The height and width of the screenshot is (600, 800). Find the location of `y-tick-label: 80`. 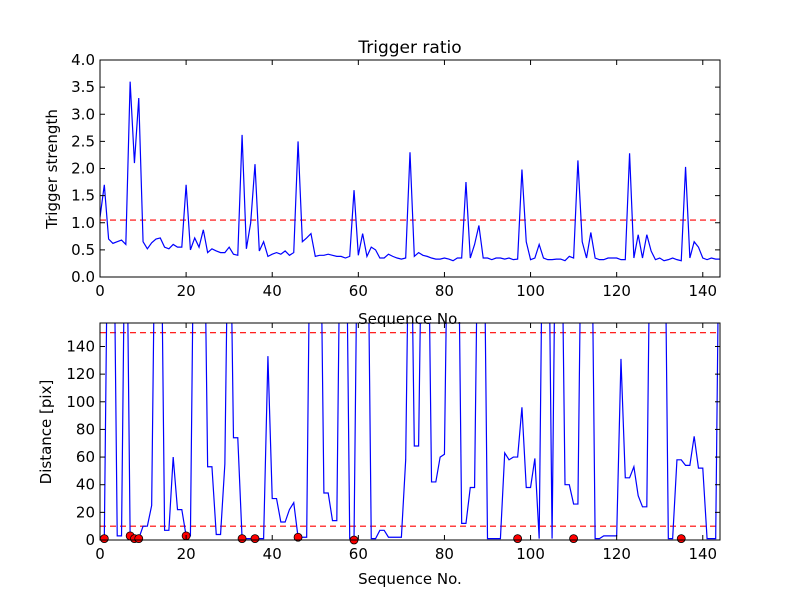

y-tick-label: 80 is located at coordinates (85, 429).